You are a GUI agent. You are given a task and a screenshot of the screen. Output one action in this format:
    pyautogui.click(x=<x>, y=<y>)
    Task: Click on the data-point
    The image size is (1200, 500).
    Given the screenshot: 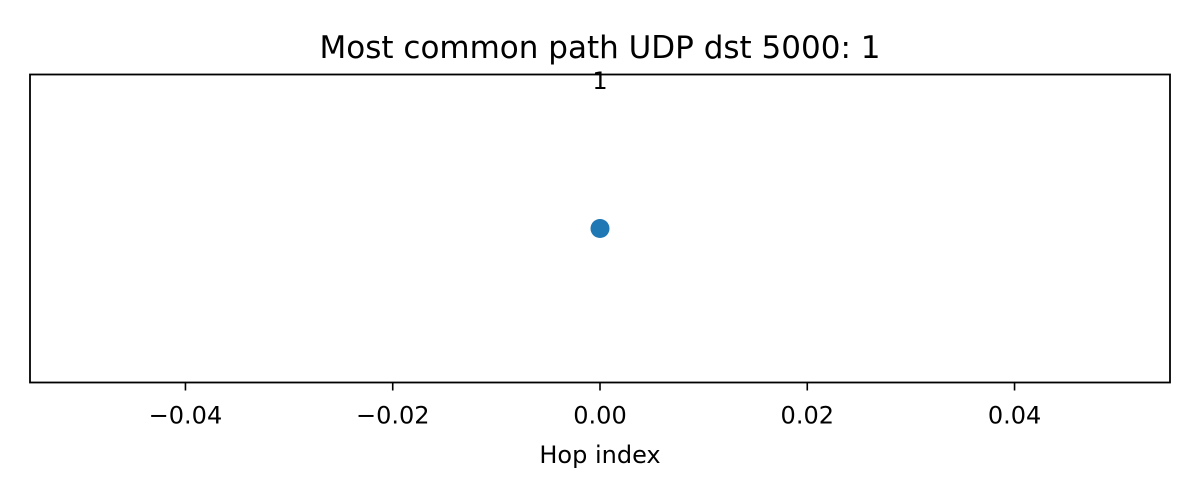 What is the action you would take?
    pyautogui.click(x=600, y=228)
    